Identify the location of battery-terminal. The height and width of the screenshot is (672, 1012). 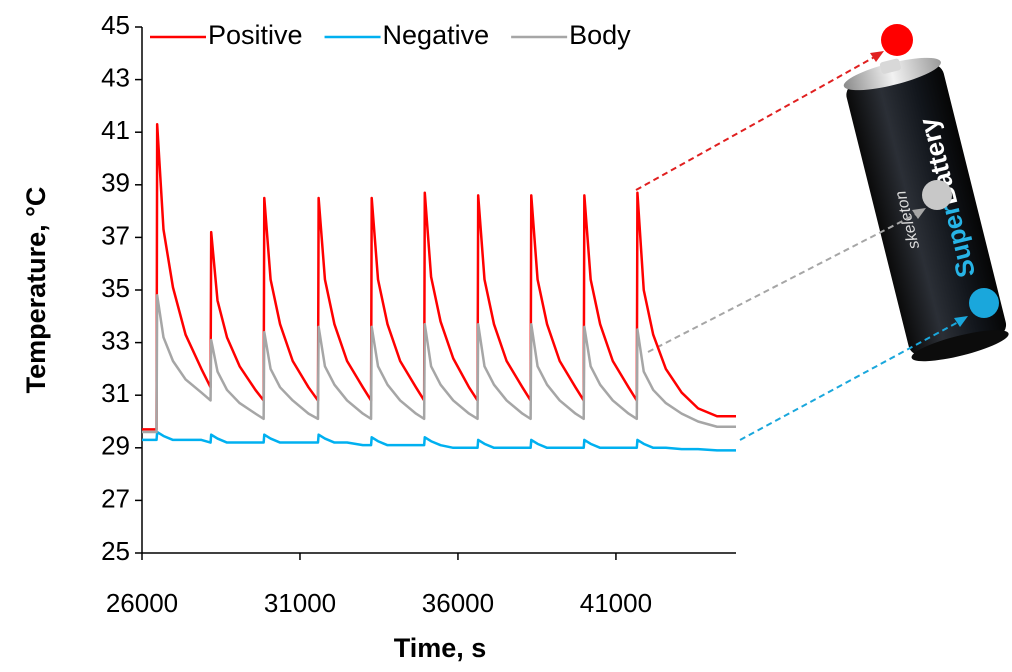
(890, 66).